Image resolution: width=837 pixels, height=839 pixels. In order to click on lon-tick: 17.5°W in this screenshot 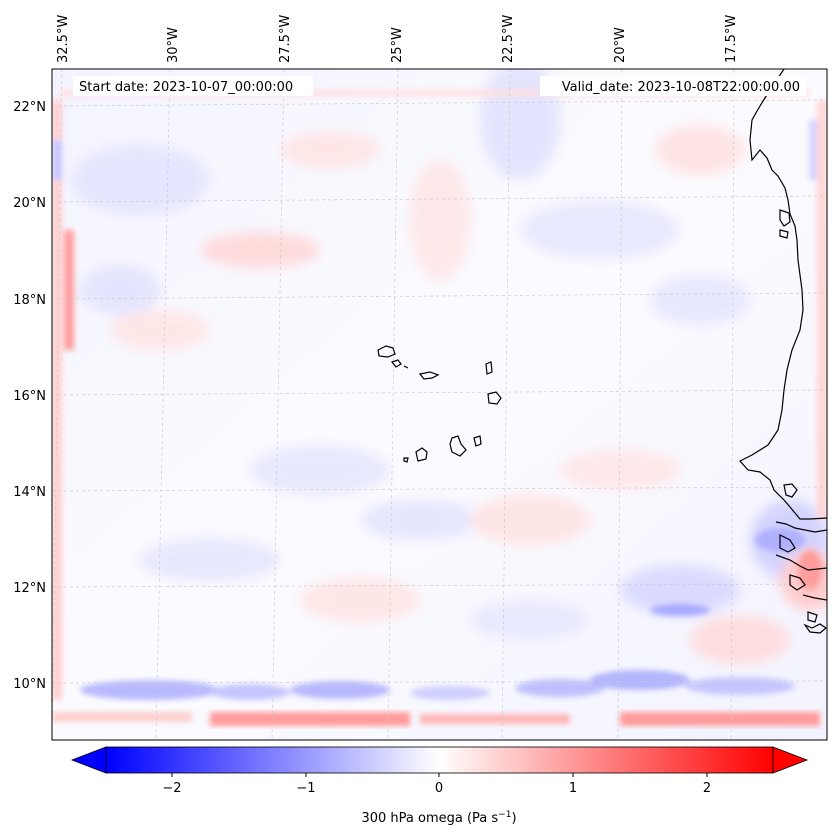, I will do `click(731, 39)`.